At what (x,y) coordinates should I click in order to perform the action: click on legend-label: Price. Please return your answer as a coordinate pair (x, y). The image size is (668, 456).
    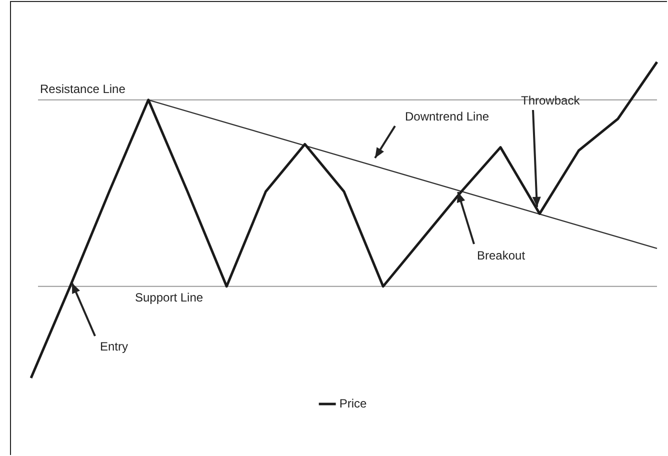
    Looking at the image, I should click on (353, 403).